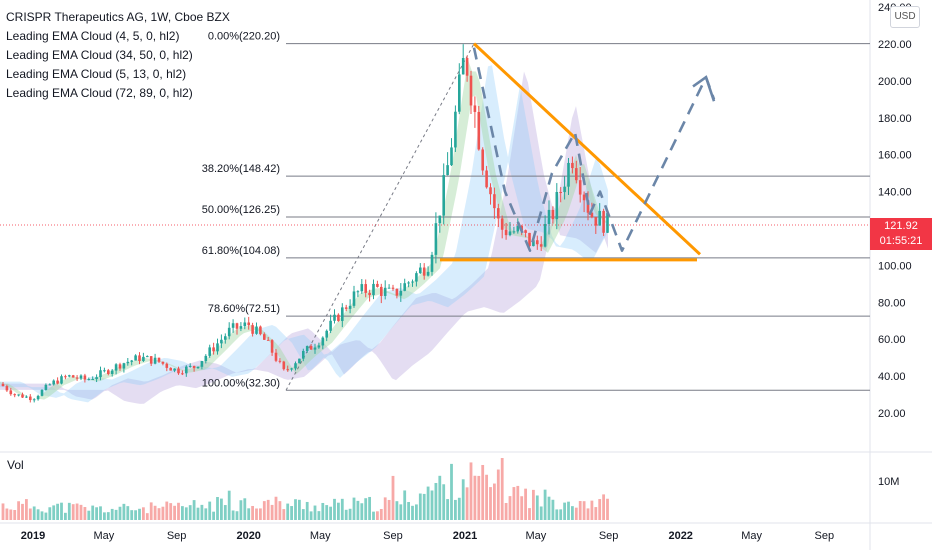 The height and width of the screenshot is (550, 932). I want to click on chart-title: CRISPR Therapeutics AG, 1W, Cboe BZX, so click(118, 17).